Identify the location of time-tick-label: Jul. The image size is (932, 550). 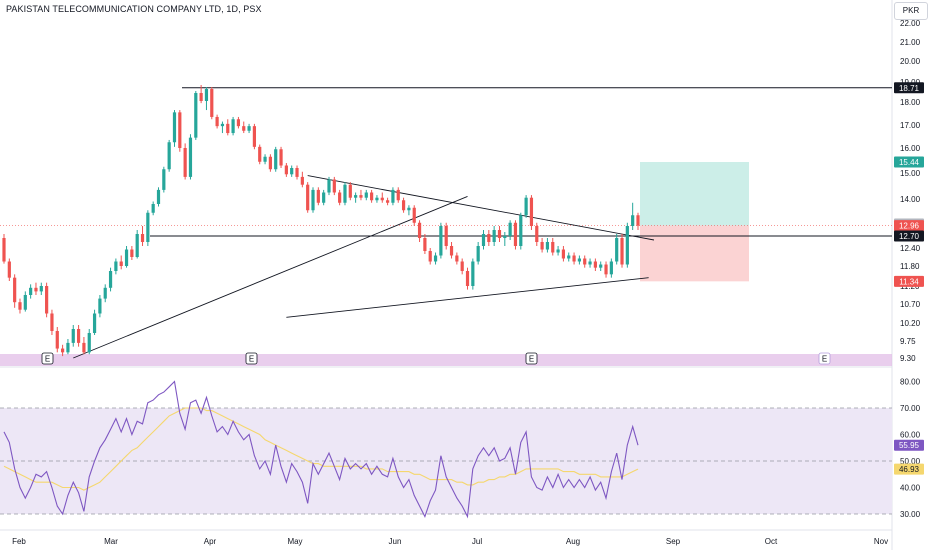
(477, 541).